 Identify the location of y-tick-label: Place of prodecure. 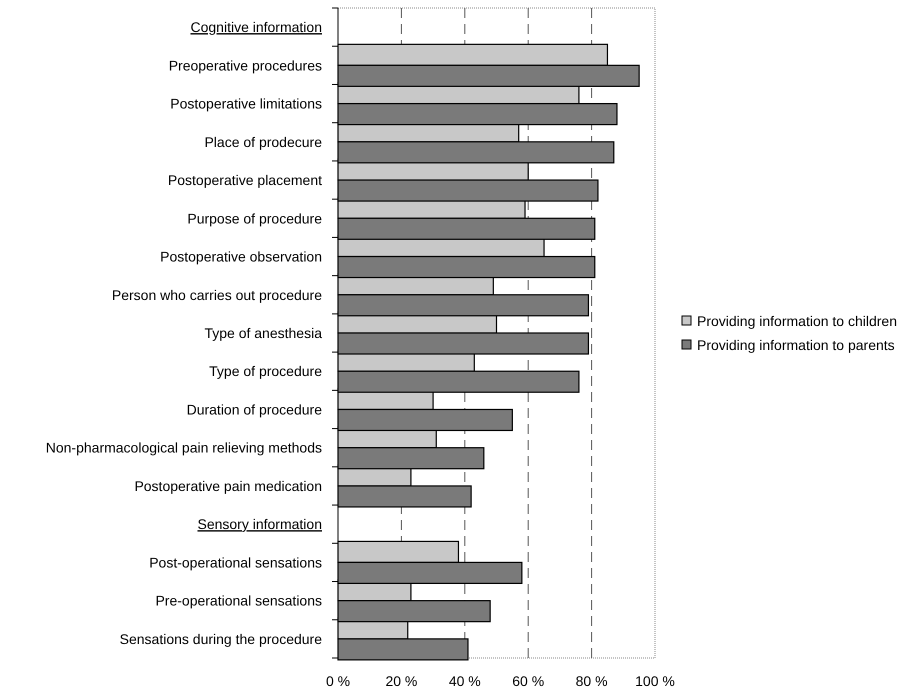
(263, 142).